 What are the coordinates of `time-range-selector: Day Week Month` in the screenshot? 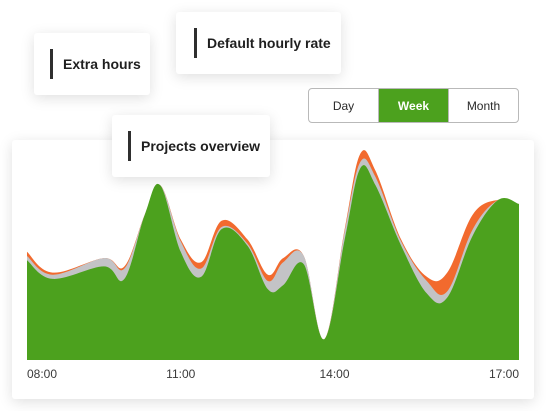 It's located at (413, 105).